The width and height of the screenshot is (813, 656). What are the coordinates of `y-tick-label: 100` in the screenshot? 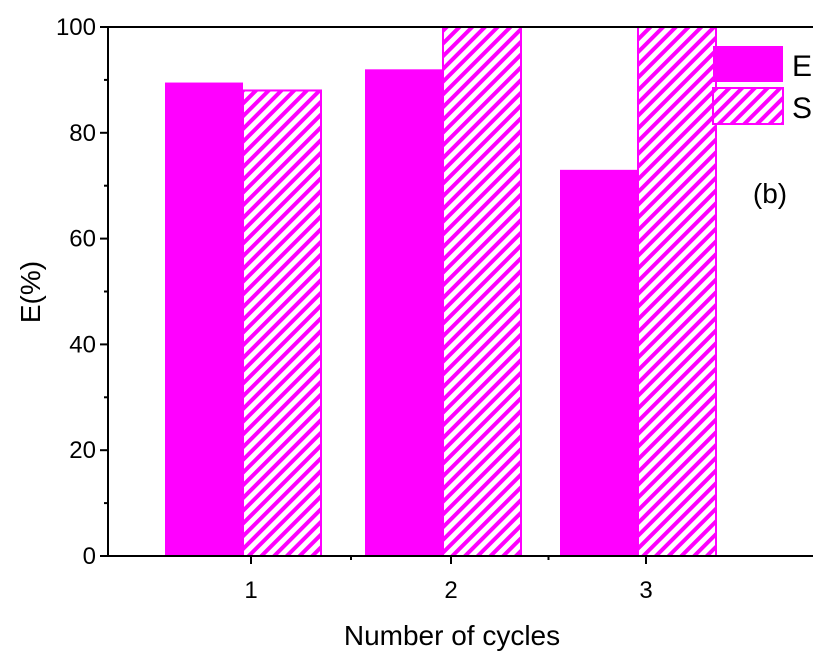 It's located at (76, 27).